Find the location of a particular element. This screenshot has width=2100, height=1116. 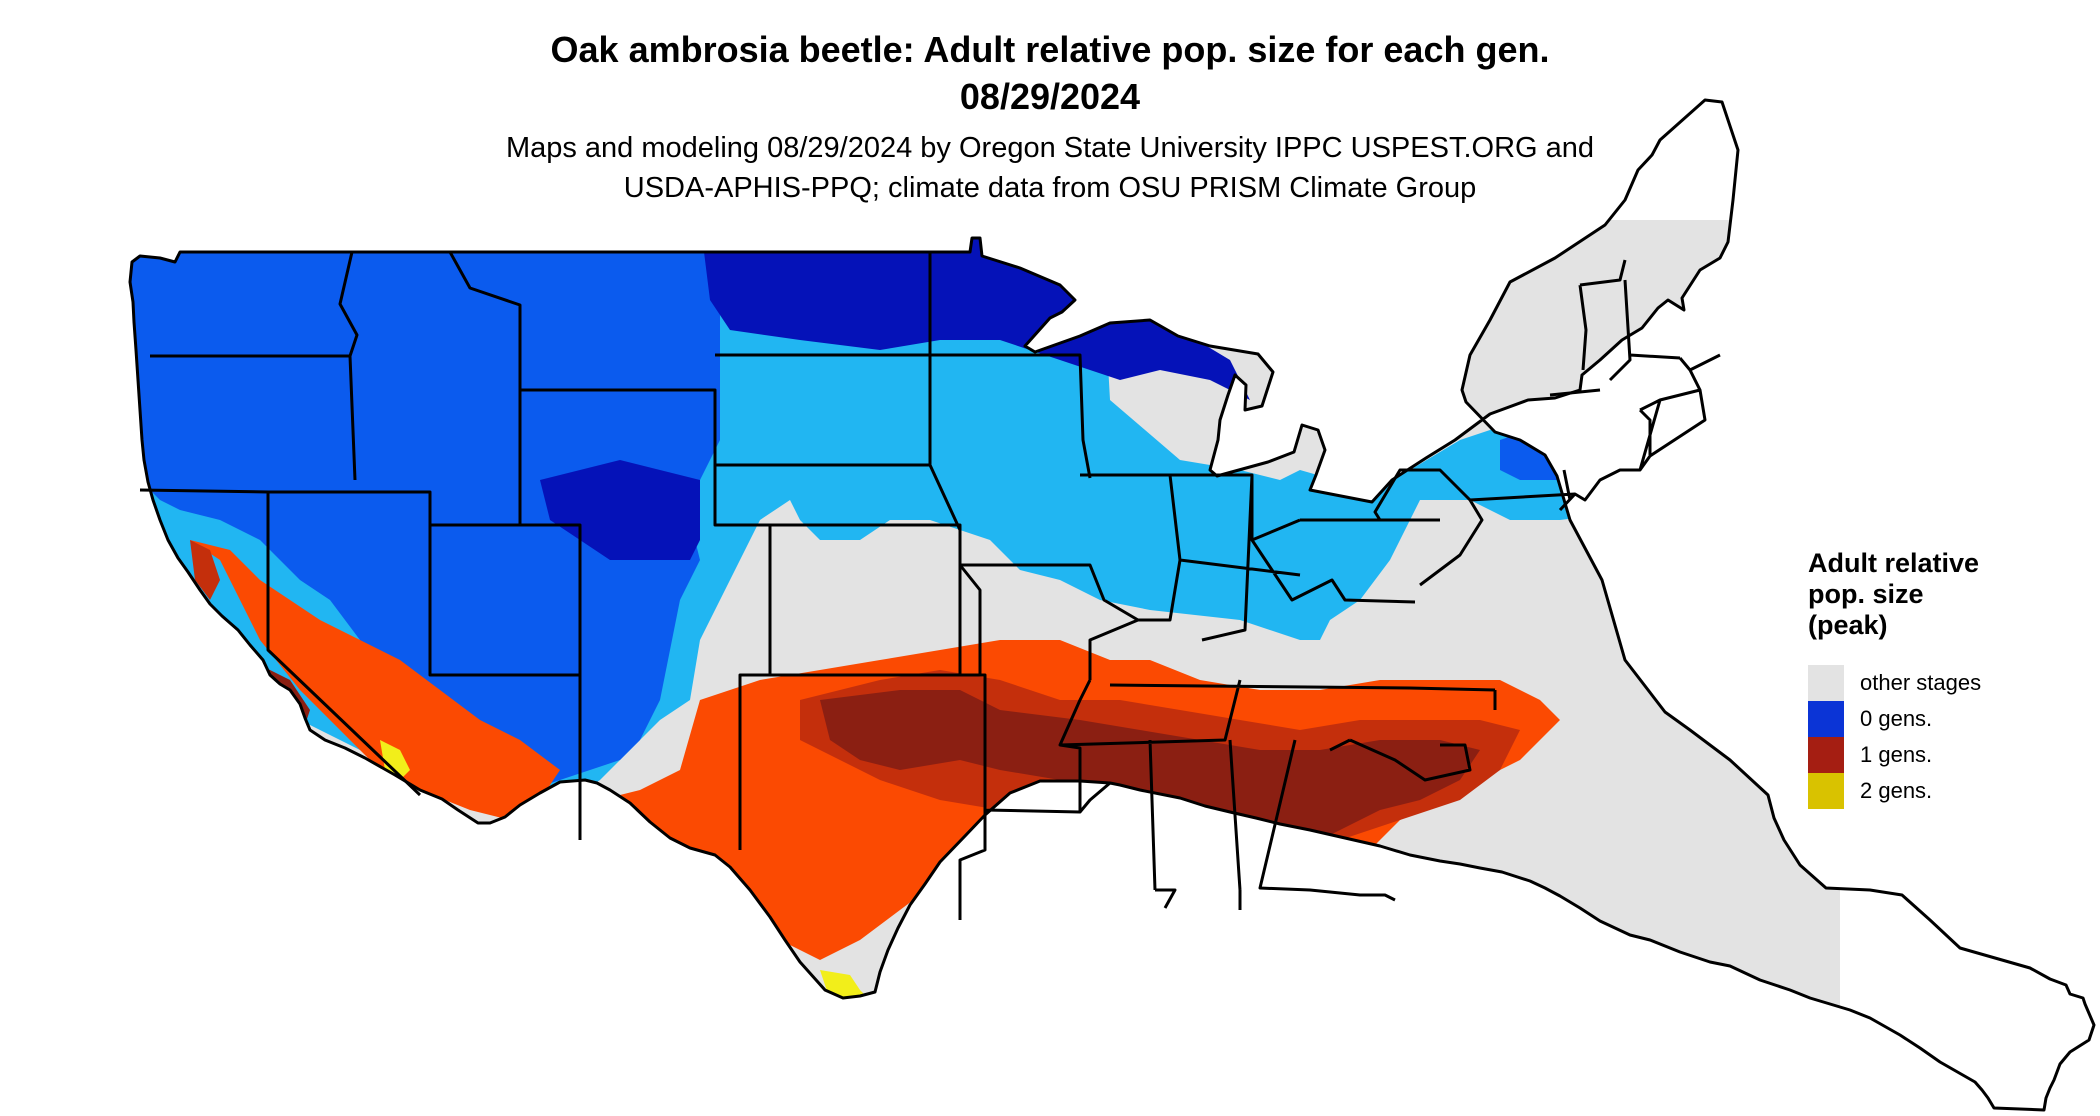

legend-item-1-gens: 1 gens. is located at coordinates (1908, 755).